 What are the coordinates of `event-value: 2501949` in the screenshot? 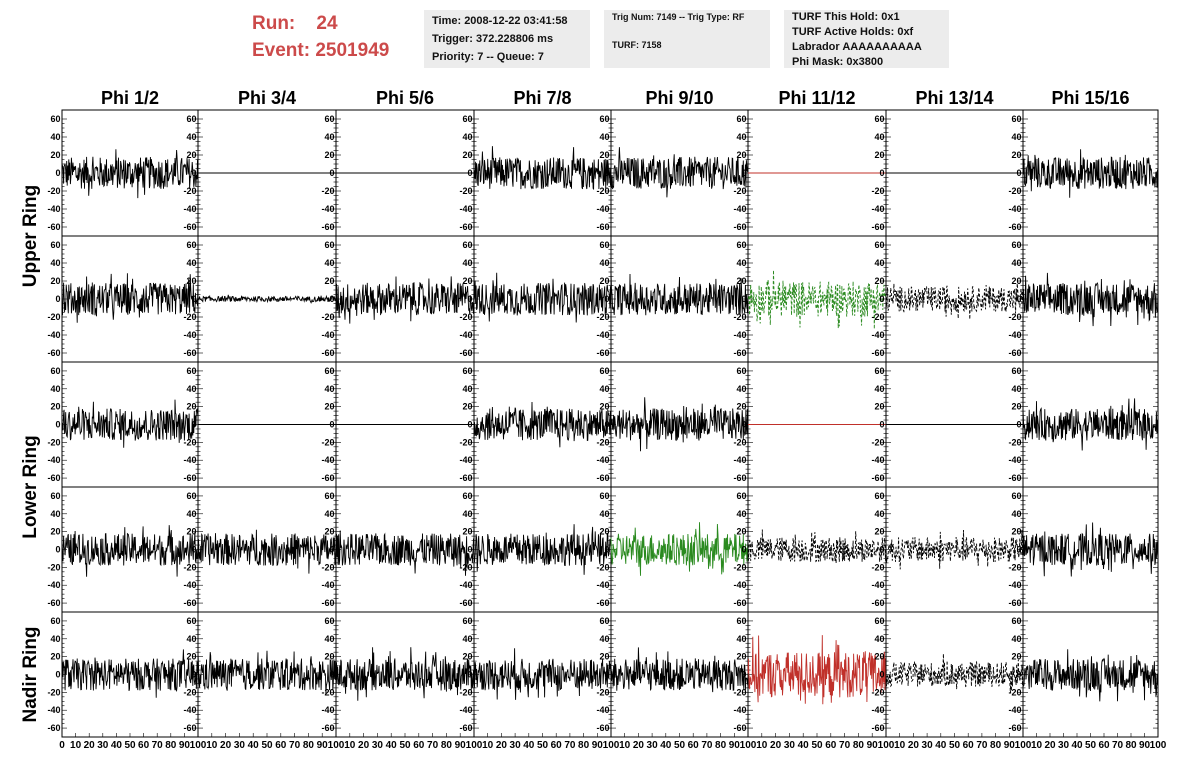 It's located at (352, 50).